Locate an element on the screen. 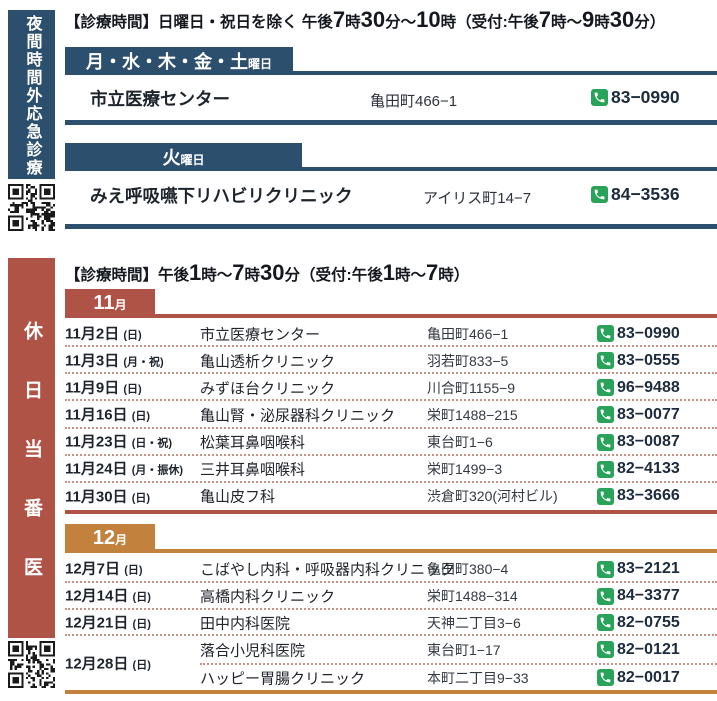 The height and width of the screenshot is (701, 717). clinic-phone: 82−4133 is located at coordinates (638, 469).